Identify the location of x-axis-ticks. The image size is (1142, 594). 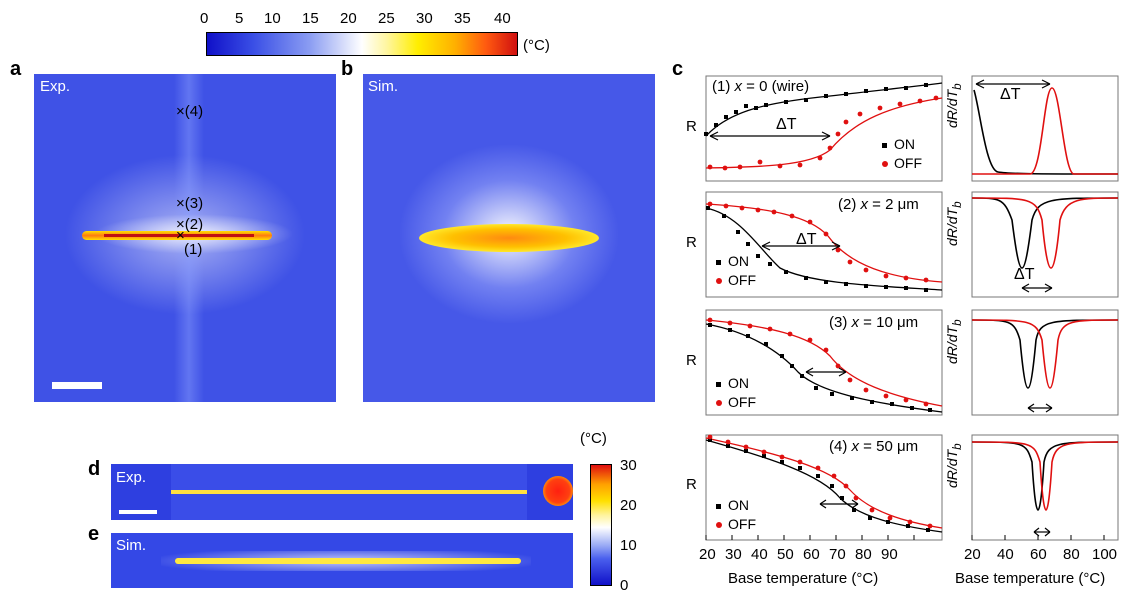
(810, 537).